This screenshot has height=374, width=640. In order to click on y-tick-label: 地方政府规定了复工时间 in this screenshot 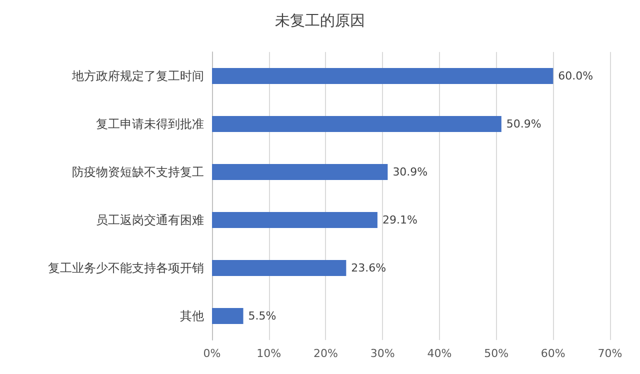, I will do `click(137, 76)`.